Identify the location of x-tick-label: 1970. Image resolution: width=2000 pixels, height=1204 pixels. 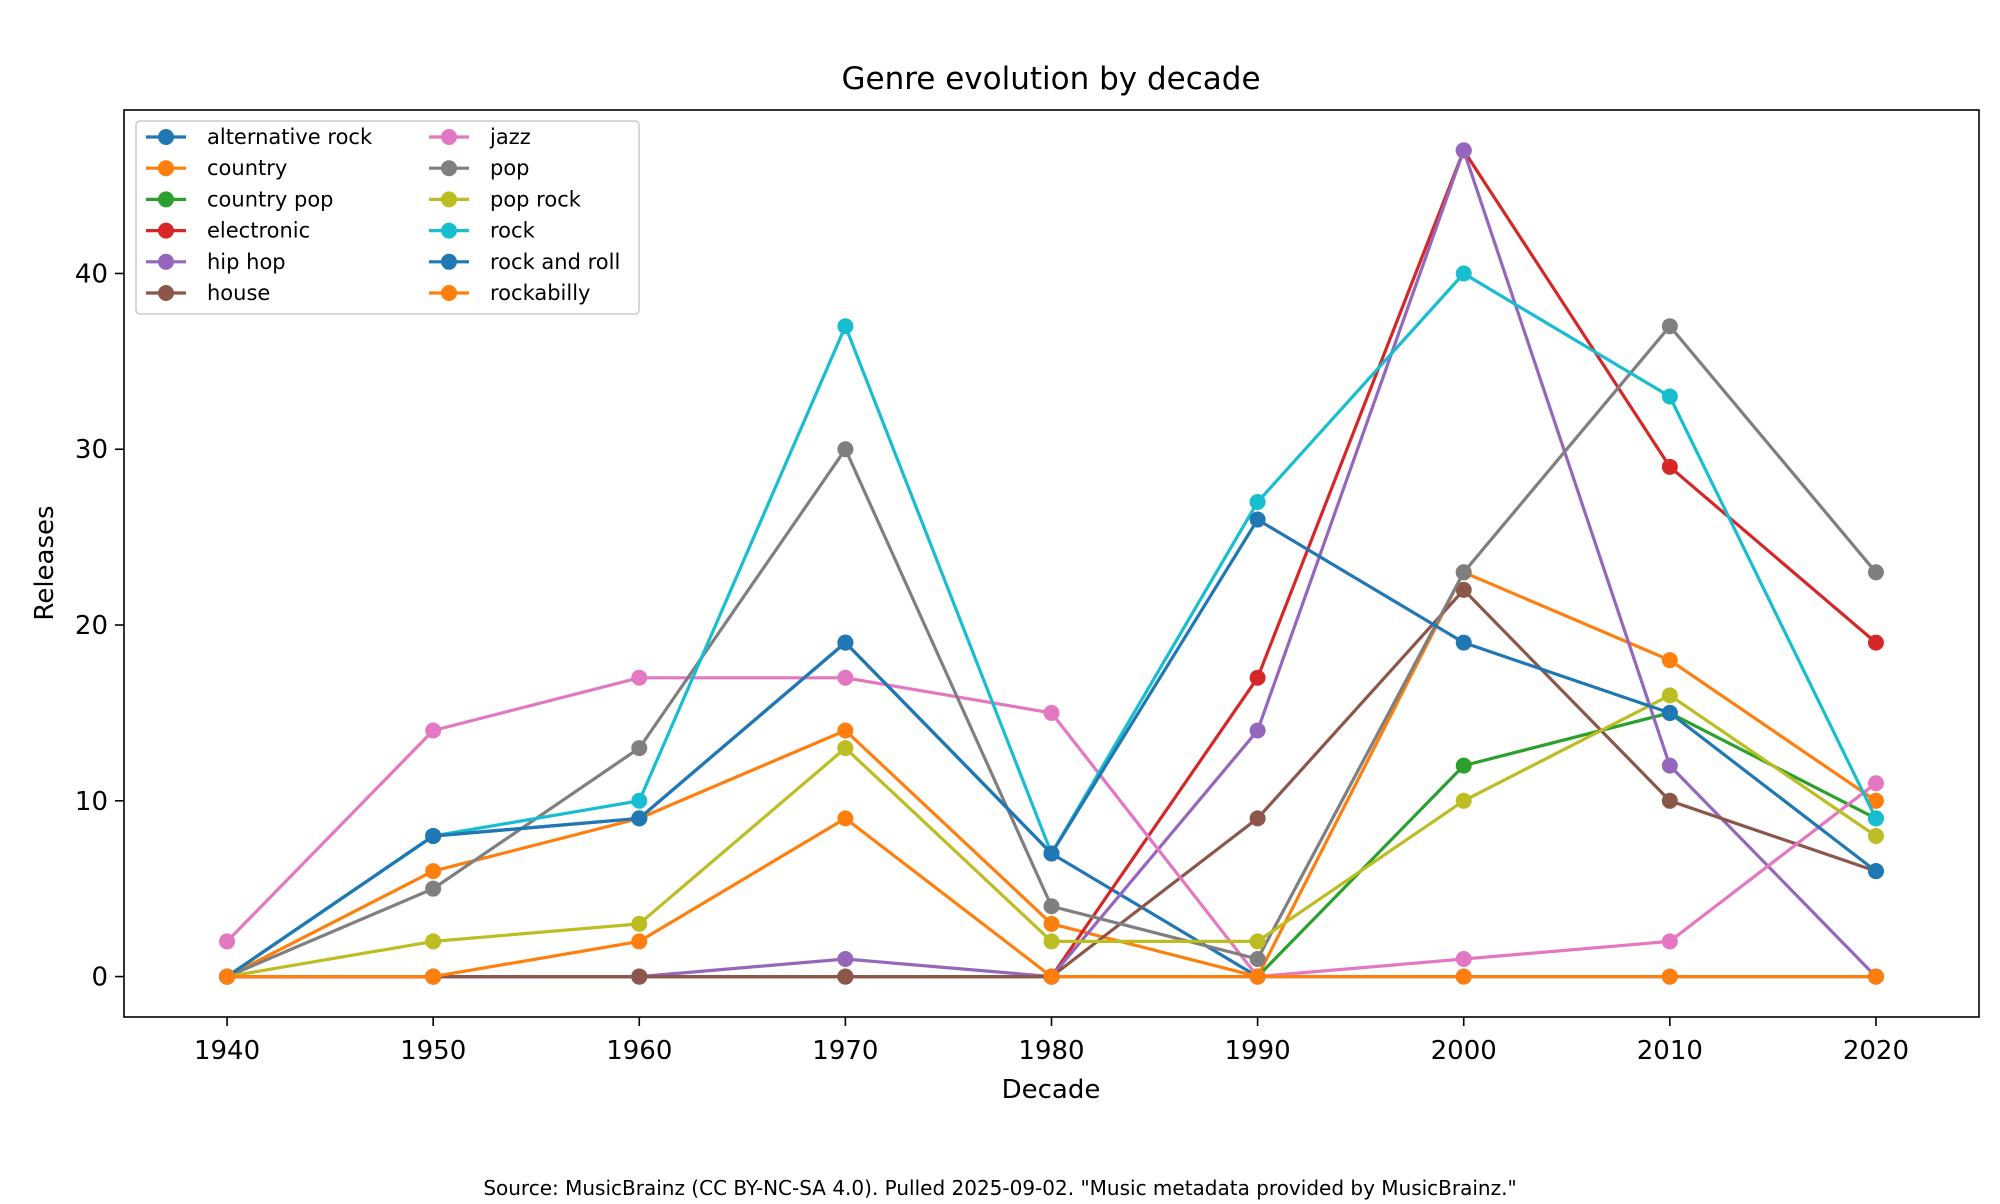
(845, 1051).